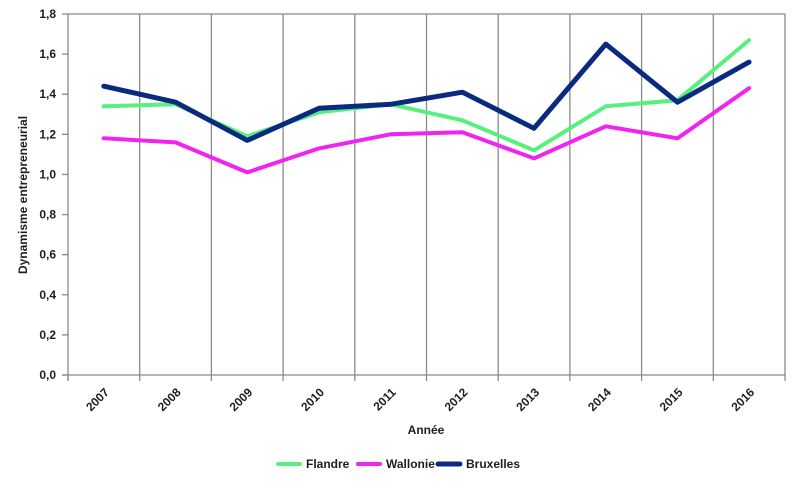 This screenshot has height=485, width=800. What do you see at coordinates (97, 399) in the screenshot?
I see `x-tick-label: 2007` at bounding box center [97, 399].